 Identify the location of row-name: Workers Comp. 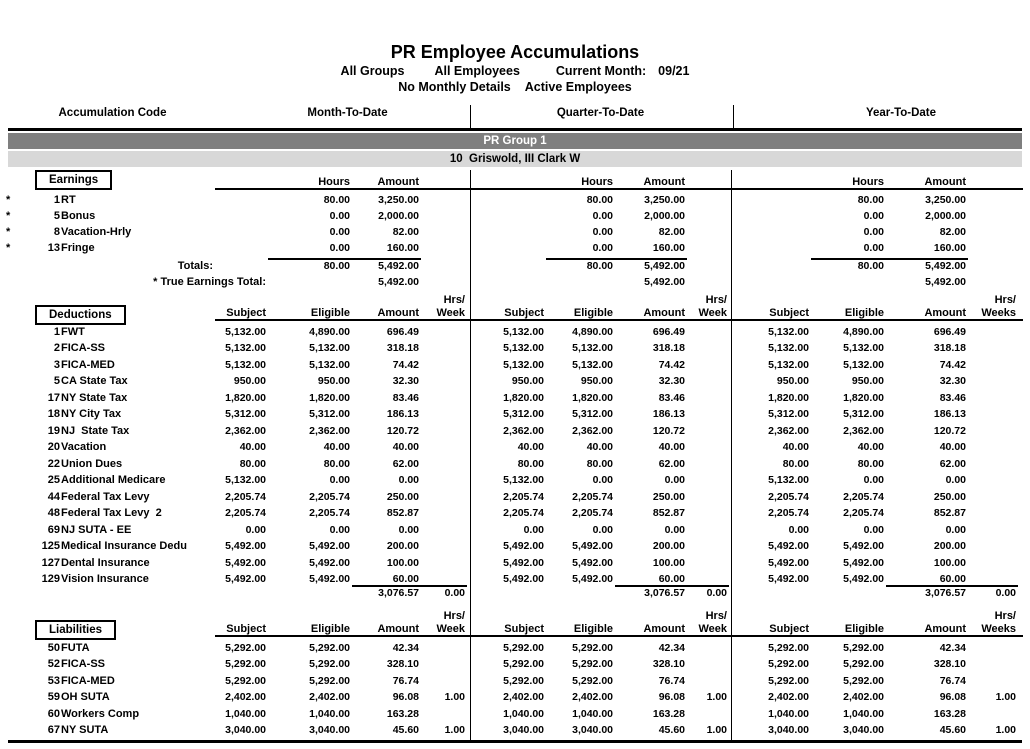
(100, 713).